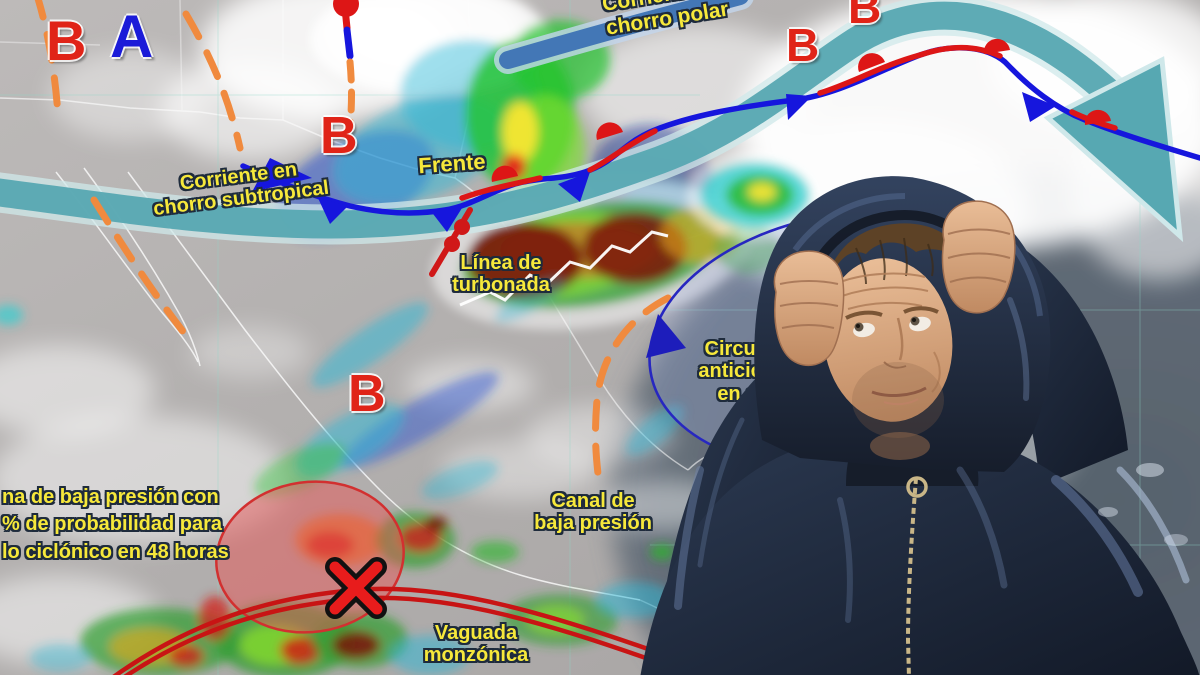 The height and width of the screenshot is (675, 1200). Describe the element at coordinates (346, 65) in the screenshot. I see `dissipating-front` at that location.